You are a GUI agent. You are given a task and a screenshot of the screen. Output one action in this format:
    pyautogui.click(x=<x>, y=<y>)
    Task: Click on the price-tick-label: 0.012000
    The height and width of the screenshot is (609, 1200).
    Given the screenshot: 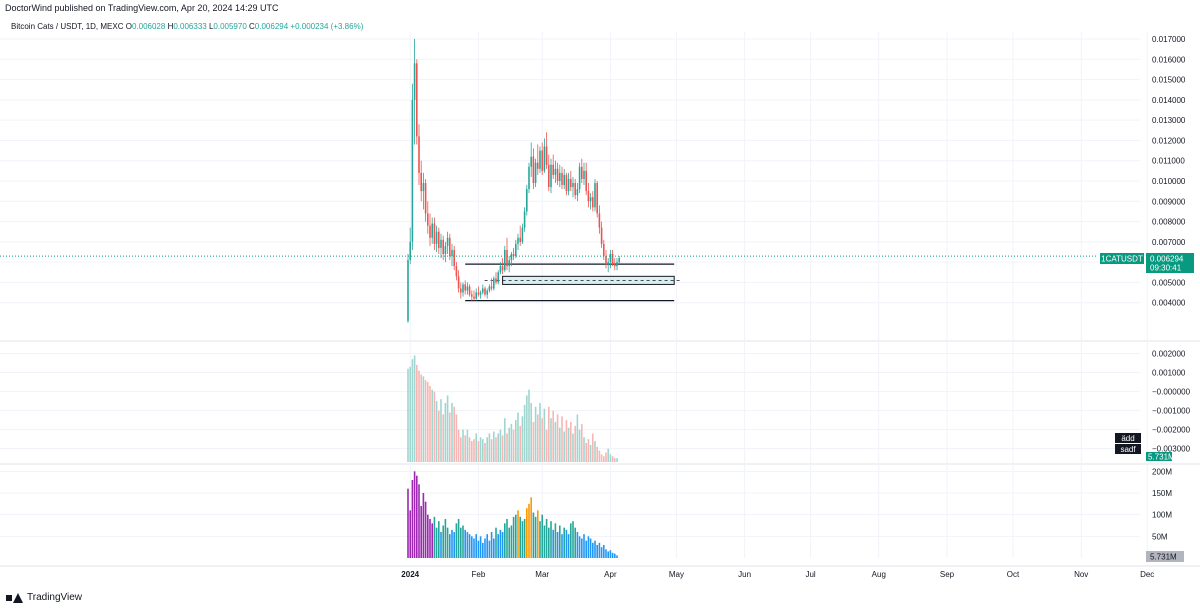 What is the action you would take?
    pyautogui.click(x=1169, y=140)
    